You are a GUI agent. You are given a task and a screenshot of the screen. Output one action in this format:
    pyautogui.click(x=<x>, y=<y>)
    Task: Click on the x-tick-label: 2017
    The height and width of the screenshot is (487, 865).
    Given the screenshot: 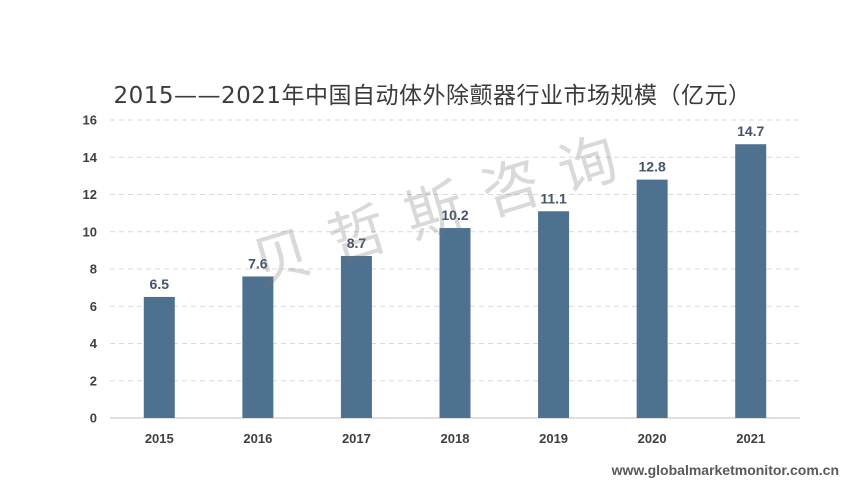 What is the action you would take?
    pyautogui.click(x=356, y=438)
    